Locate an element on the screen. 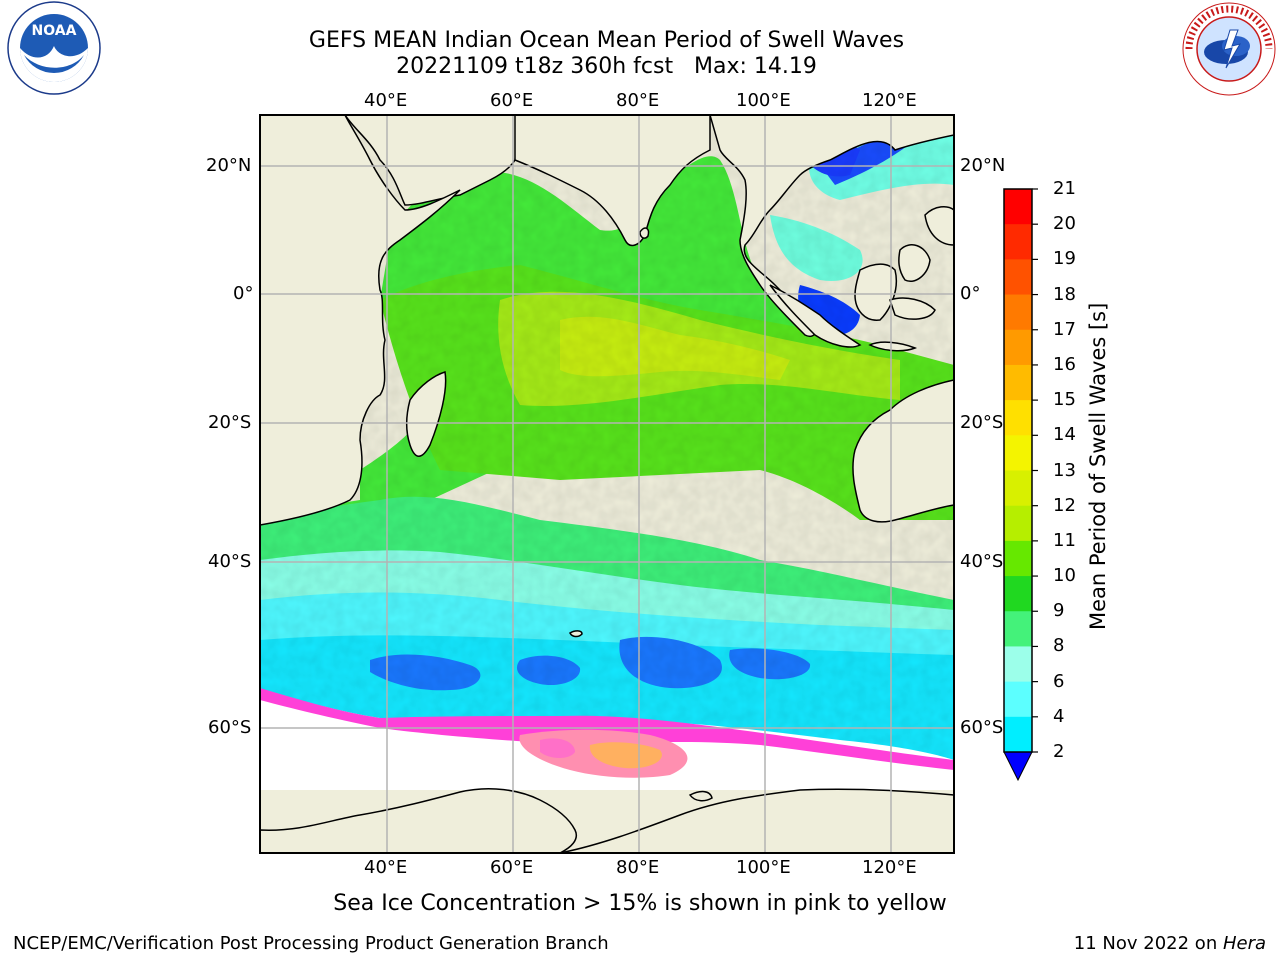 The width and height of the screenshot is (1280, 960). footer-date: 11 Nov 2022 on Hera is located at coordinates (1170, 943).